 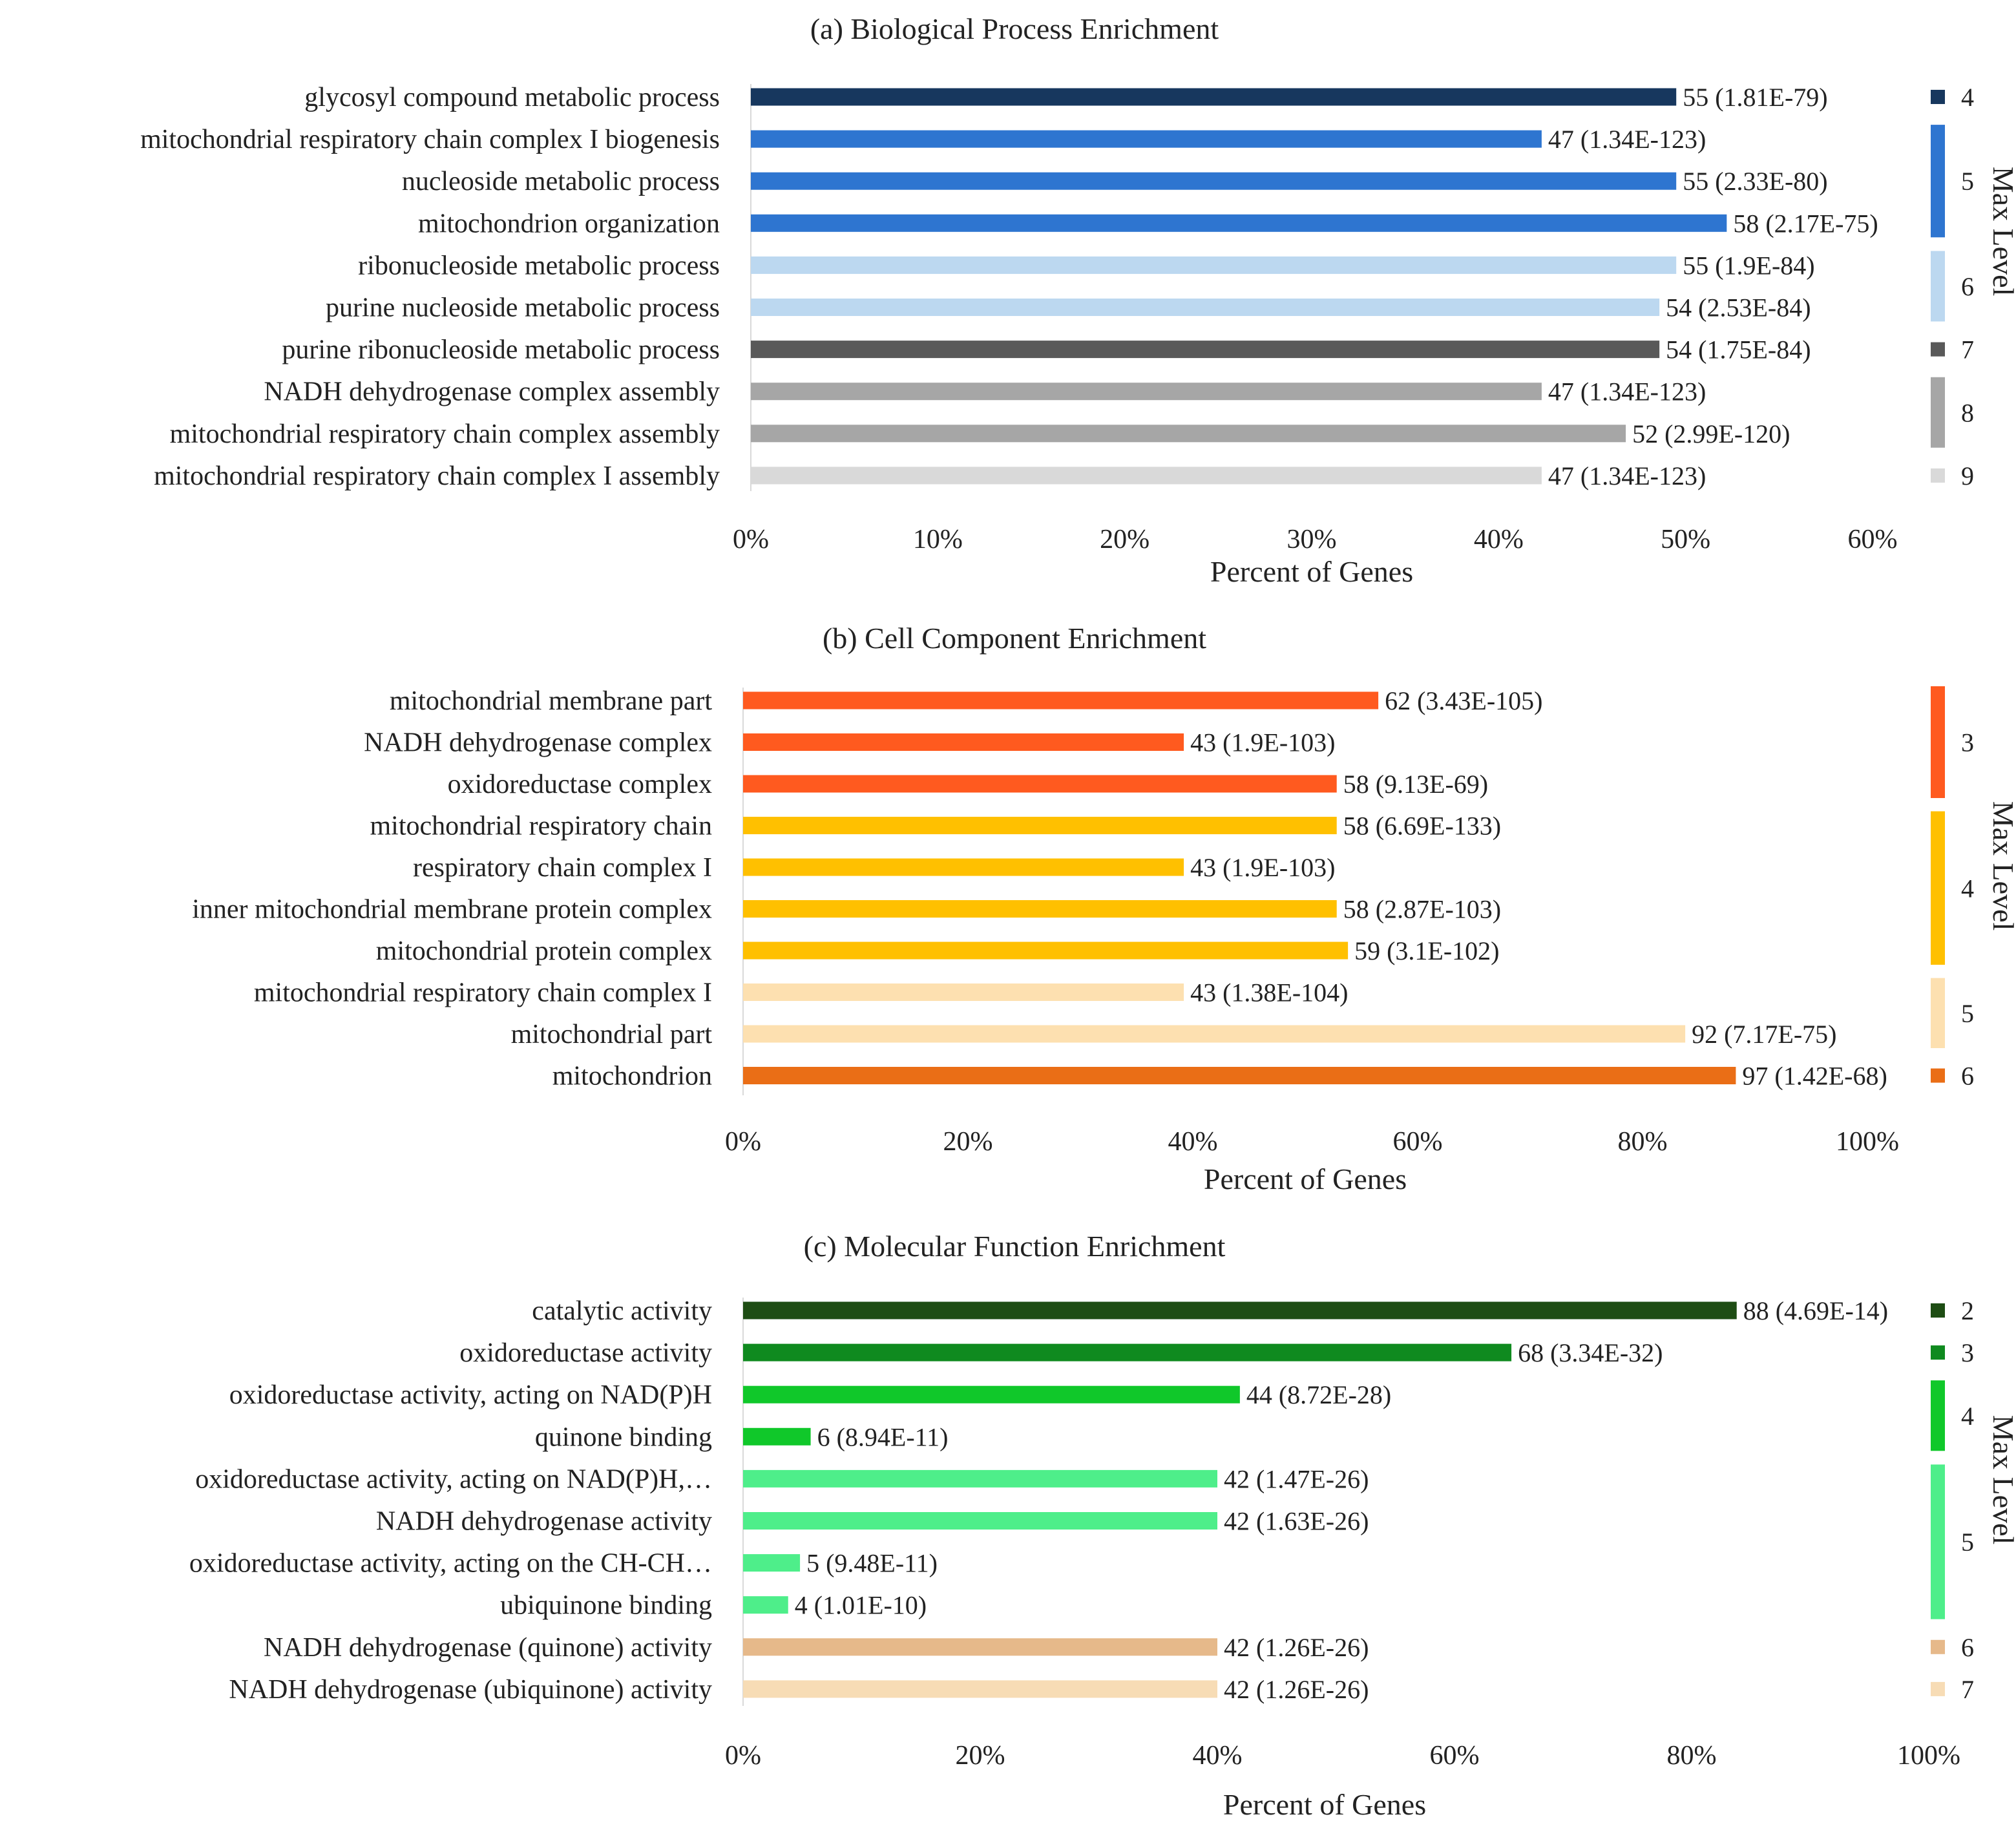 What do you see at coordinates (539, 265) in the screenshot?
I see `category-label: ribonucleoside metabolic process` at bounding box center [539, 265].